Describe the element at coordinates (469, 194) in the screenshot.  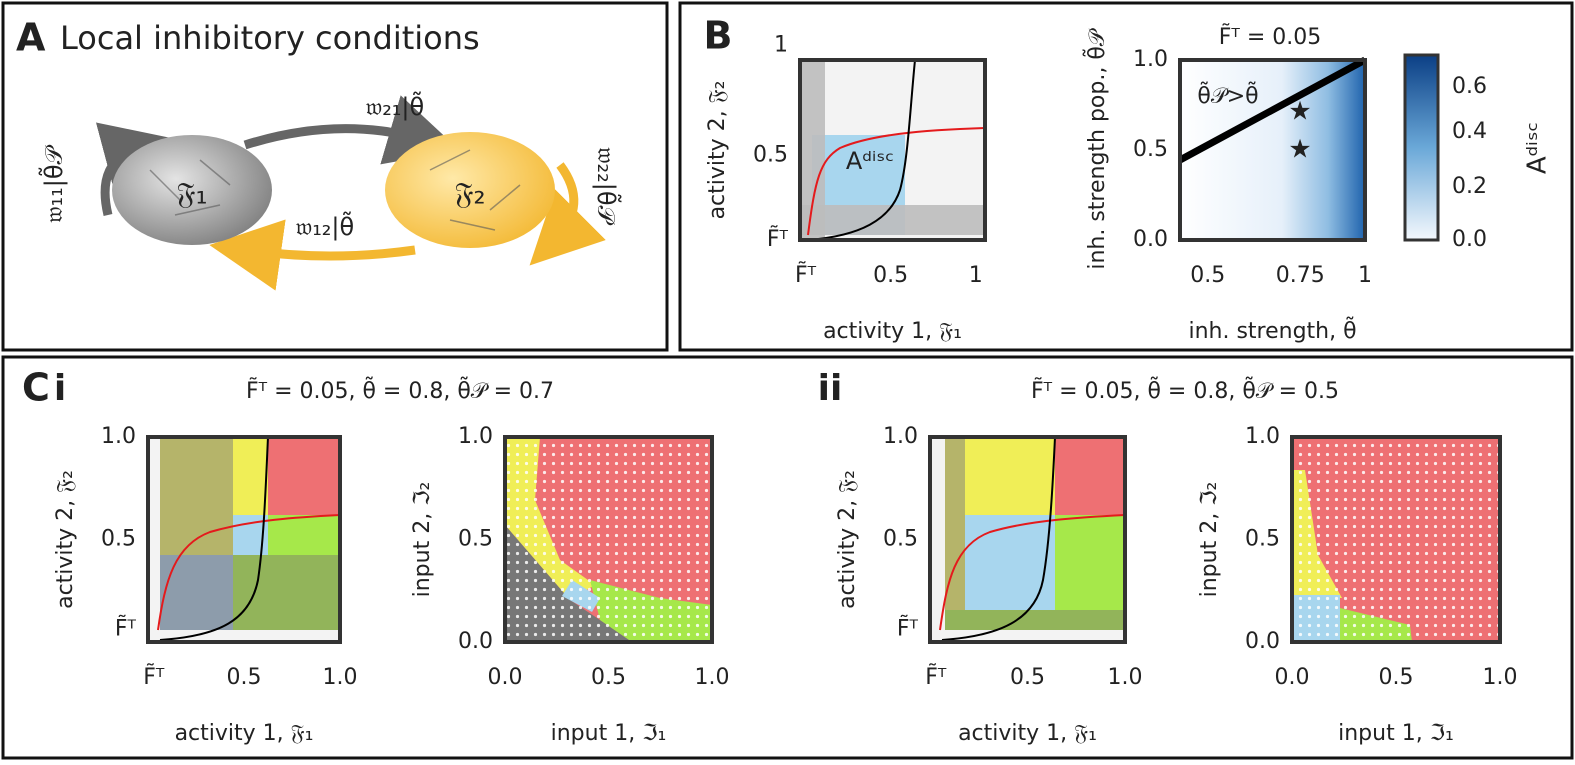
I see `population-label: 𝔉₂` at that location.